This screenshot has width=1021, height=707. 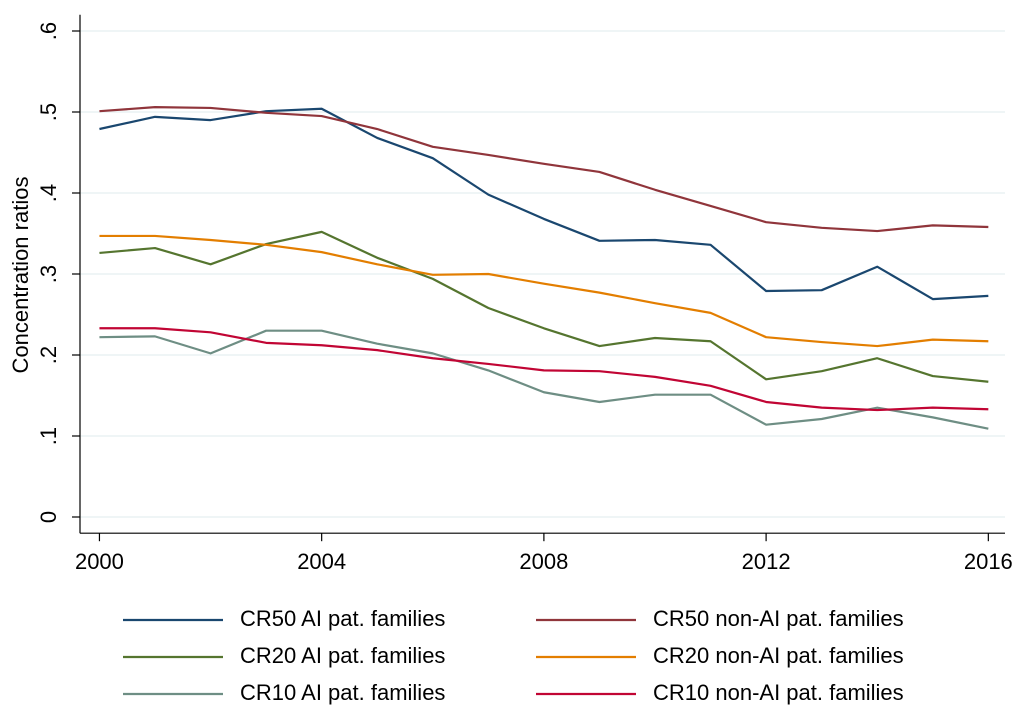 I want to click on y-tick-label: .3, so click(x=48, y=274).